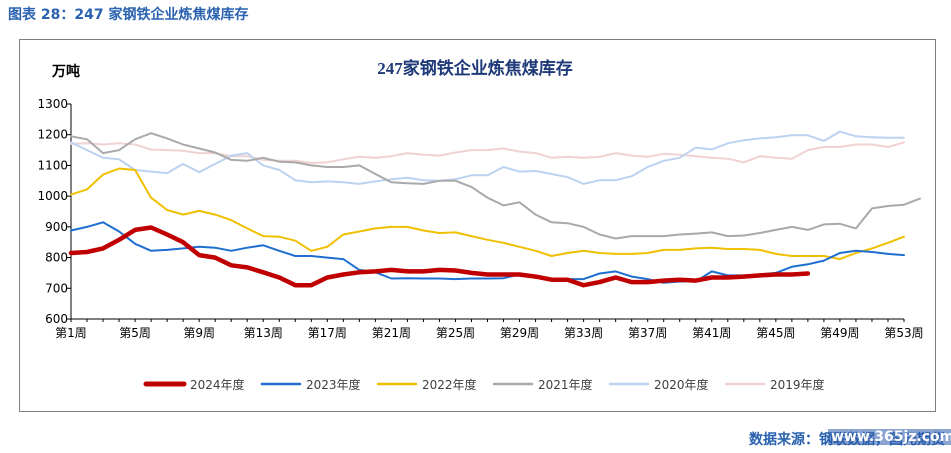 The height and width of the screenshot is (453, 951). Describe the element at coordinates (797, 384) in the screenshot. I see `legend-label: 2019年度` at that location.